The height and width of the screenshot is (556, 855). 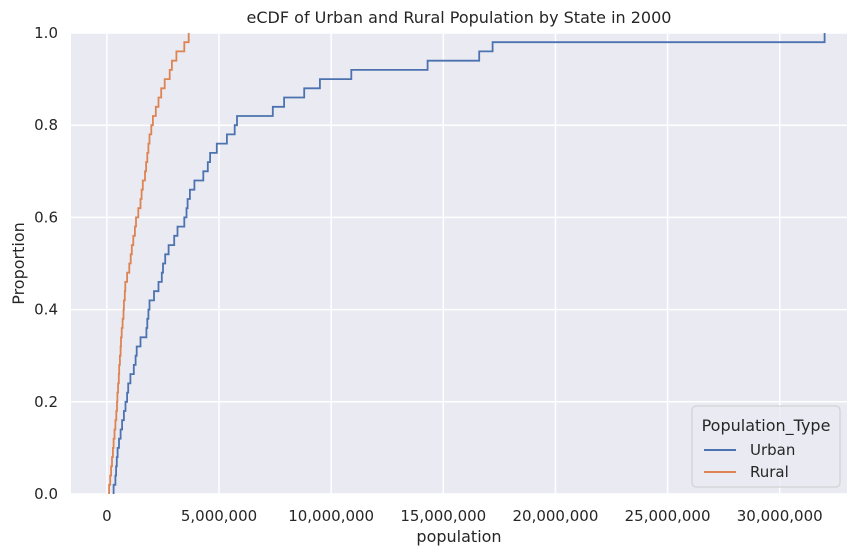 What do you see at coordinates (458, 536) in the screenshot?
I see `x-axis-label: population` at bounding box center [458, 536].